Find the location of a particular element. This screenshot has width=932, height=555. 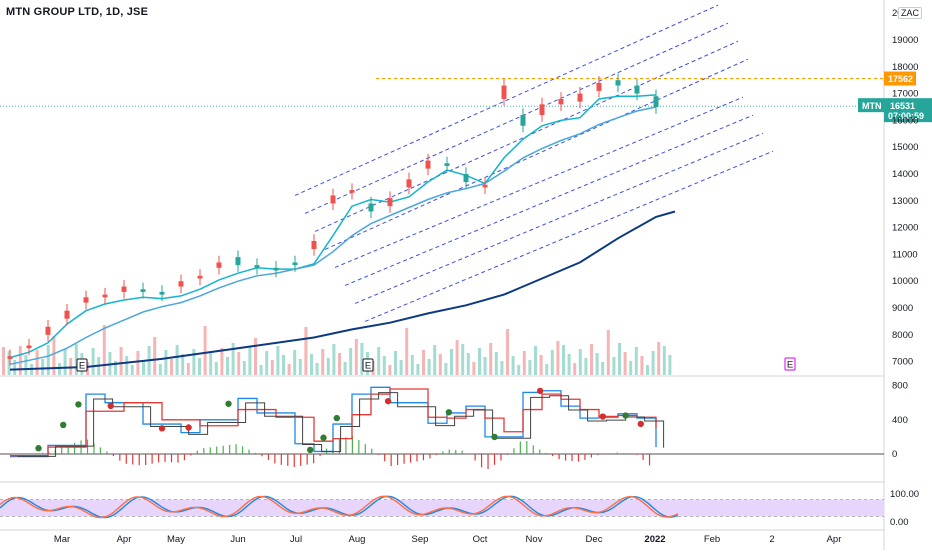

y-tick-label: 9000 is located at coordinates (902, 308).